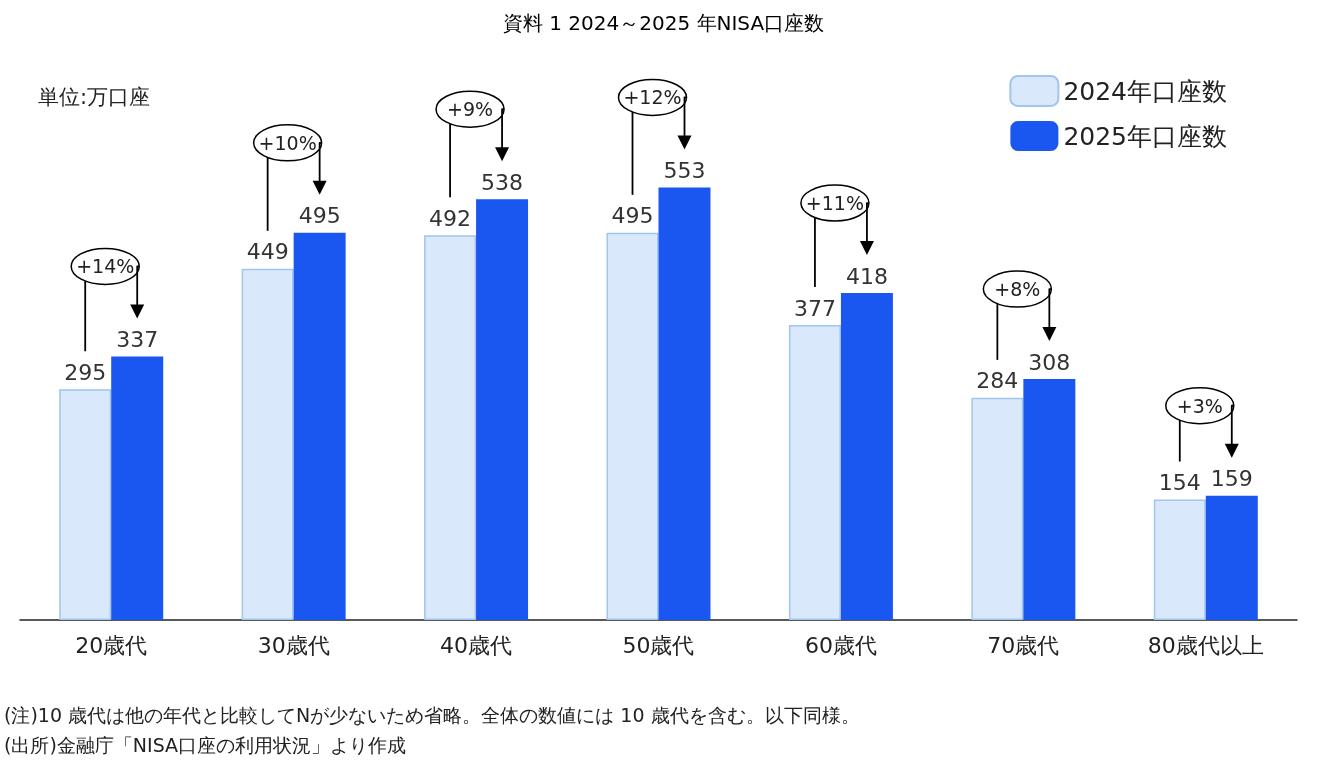  Describe the element at coordinates (1205, 645) in the screenshot. I see `x-tick-label: 80歳代以上` at that location.